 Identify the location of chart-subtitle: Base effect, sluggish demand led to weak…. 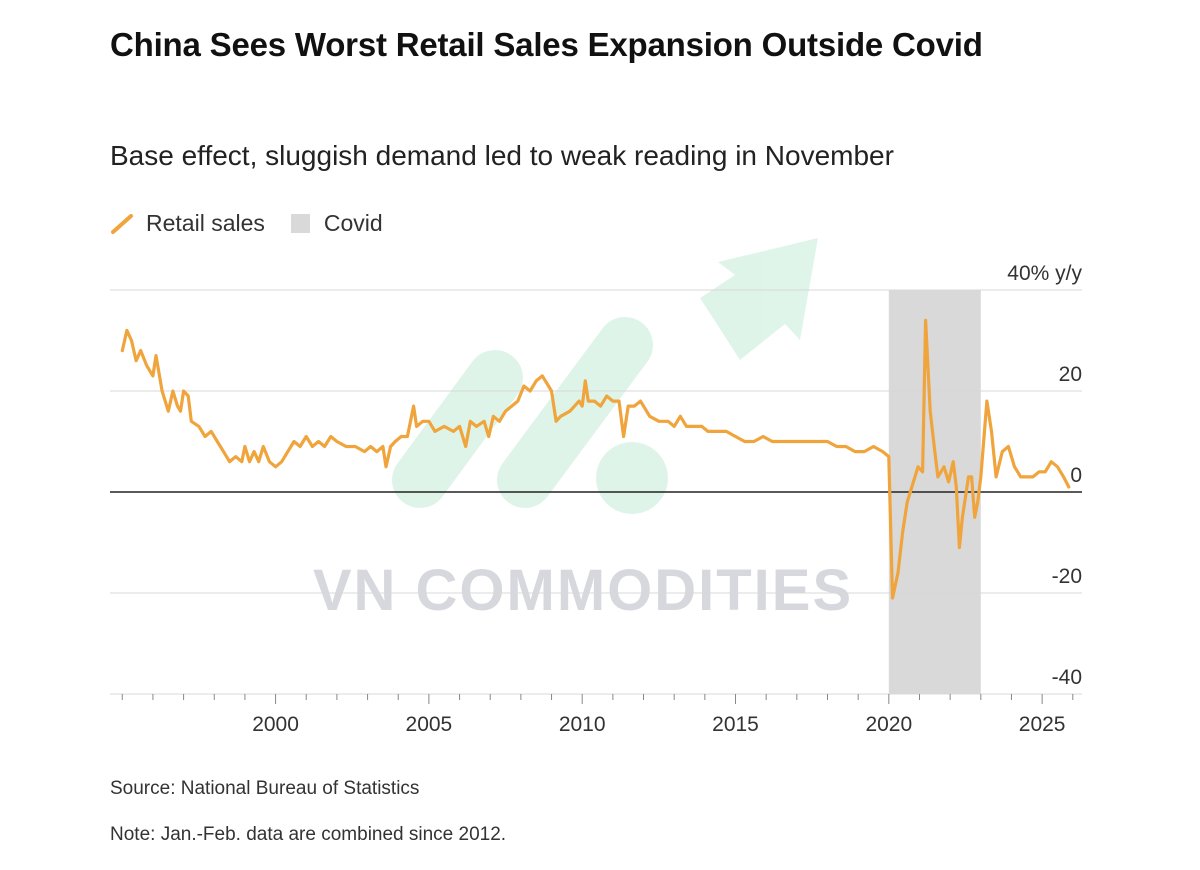
(502, 155).